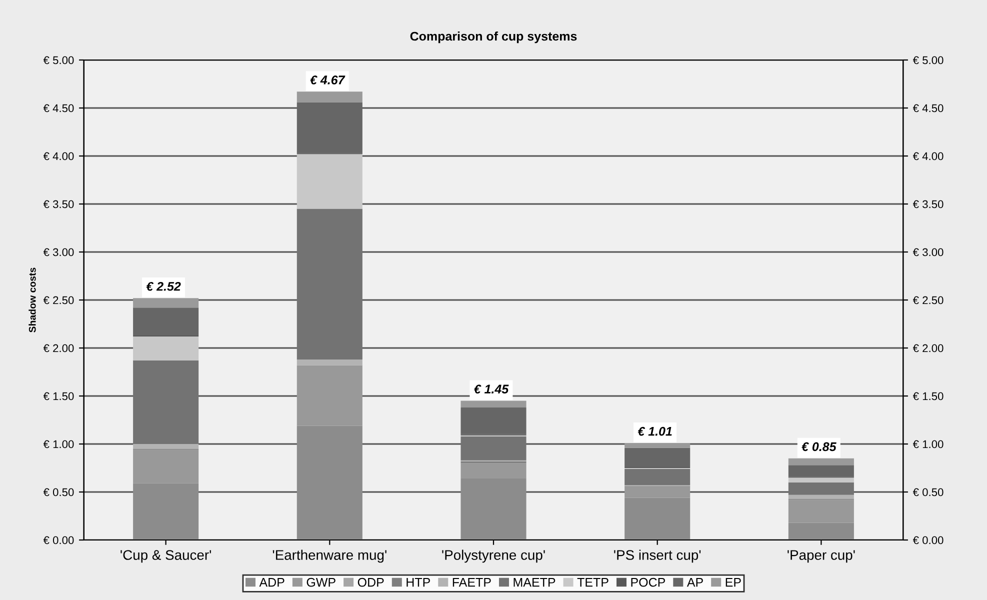  What do you see at coordinates (471, 582) in the screenshot?
I see `legend-label: FAETP` at bounding box center [471, 582].